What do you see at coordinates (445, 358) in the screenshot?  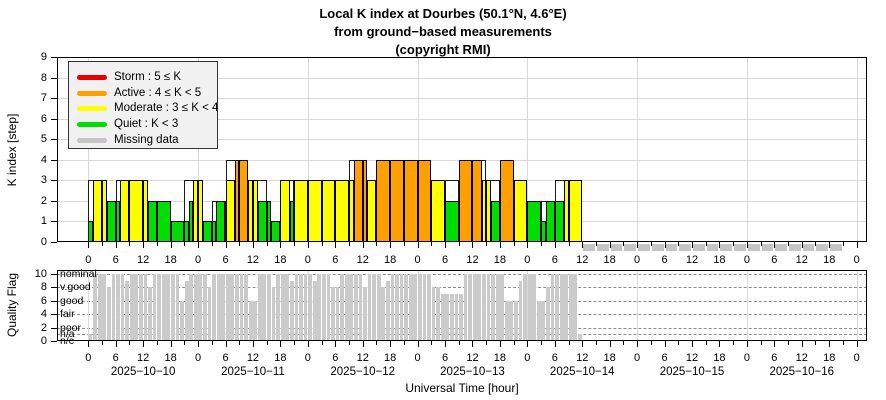 I see `qf-x-tick-label: 6` at bounding box center [445, 358].